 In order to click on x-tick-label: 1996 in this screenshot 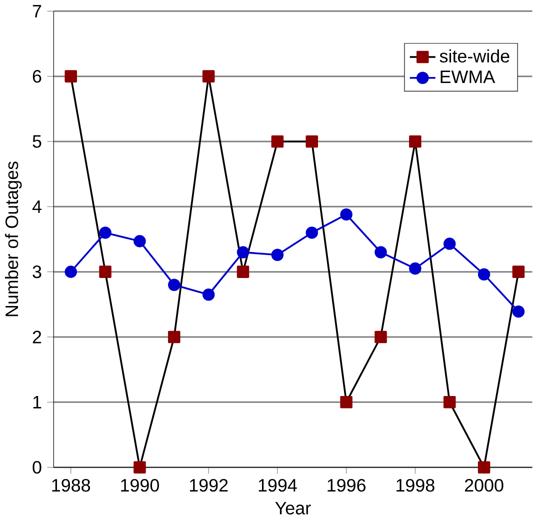, I will do `click(347, 485)`.